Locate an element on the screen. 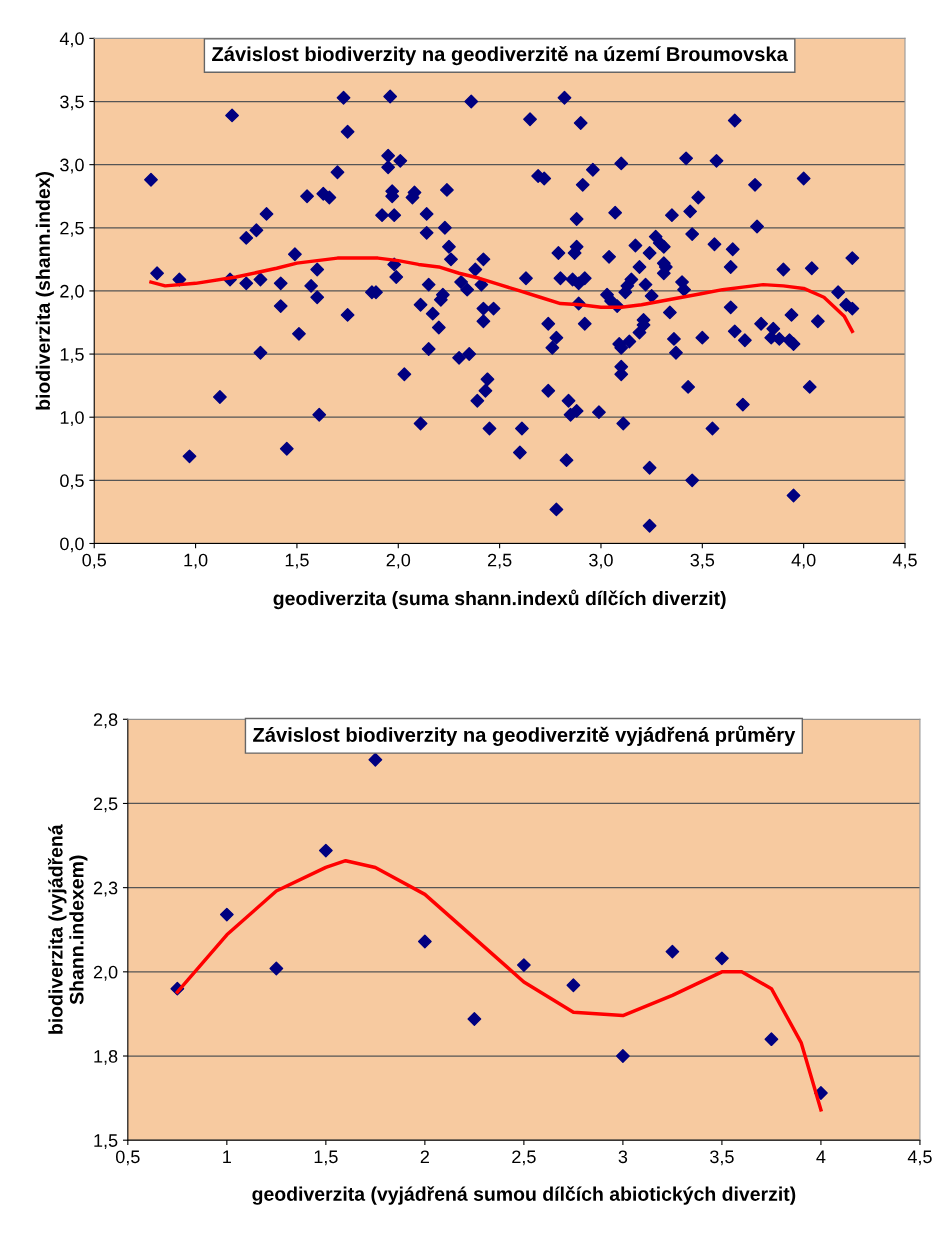 The width and height of the screenshot is (933, 1238). x-tick-label: 4,0 is located at coordinates (803, 561).